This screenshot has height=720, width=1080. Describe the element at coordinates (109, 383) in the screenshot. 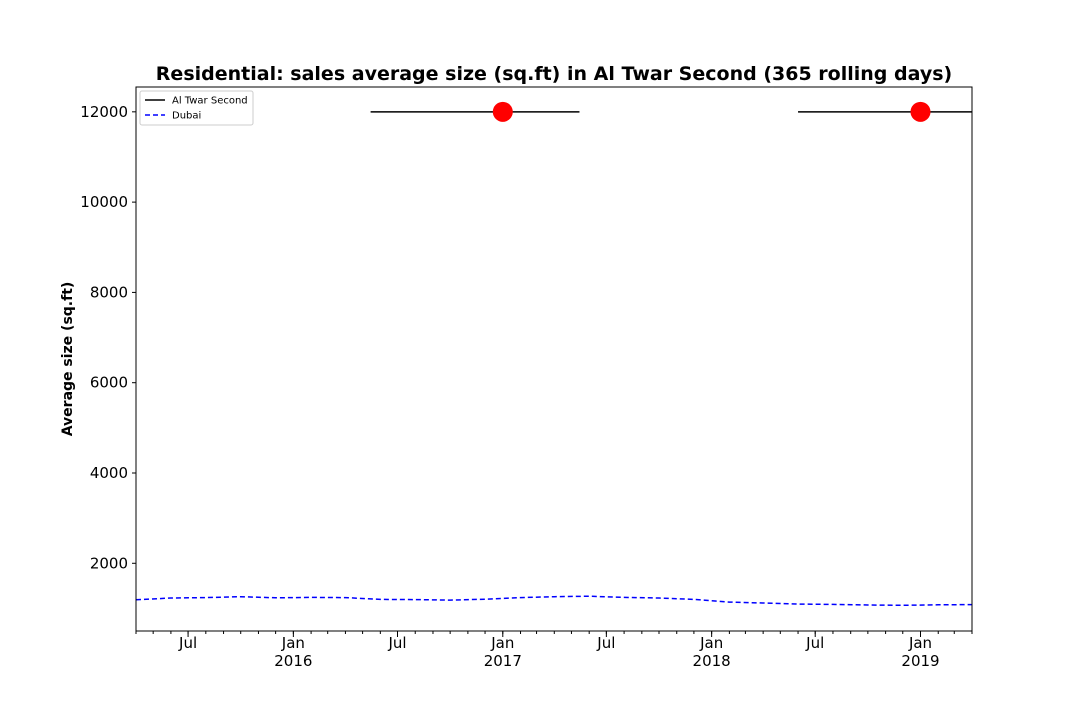

I see `y-tick-label: 6000` at that location.